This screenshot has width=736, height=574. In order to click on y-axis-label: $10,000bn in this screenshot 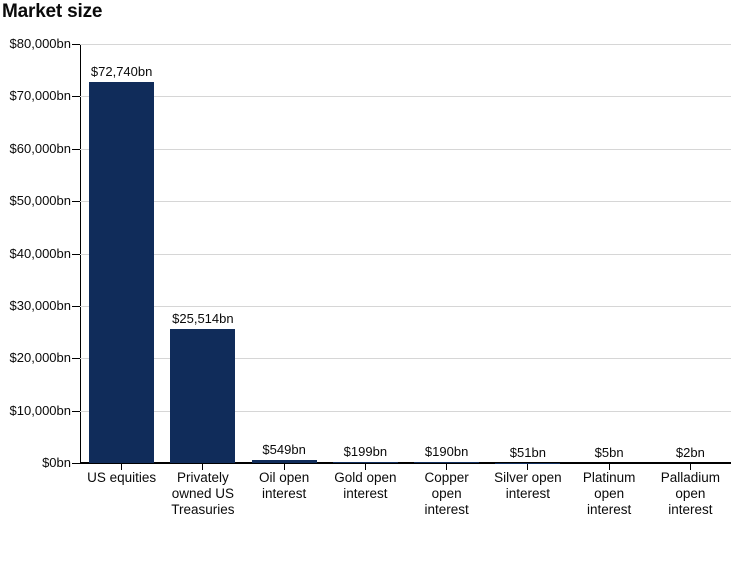, I will do `click(40, 410)`.